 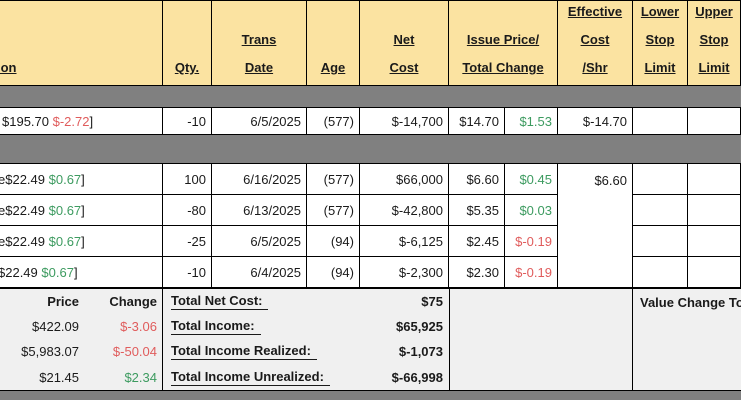 What do you see at coordinates (531, 179) in the screenshot?
I see `cell-total-change: $0.45` at bounding box center [531, 179].